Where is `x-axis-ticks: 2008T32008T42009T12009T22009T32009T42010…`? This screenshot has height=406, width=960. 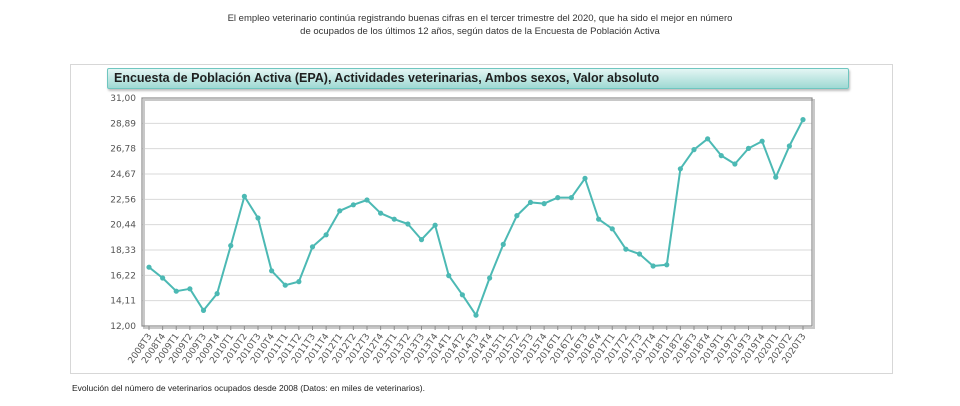
x-axis-ticks: 2008T32008T42009T12009T22009T32009T42010… is located at coordinates (467, 346).